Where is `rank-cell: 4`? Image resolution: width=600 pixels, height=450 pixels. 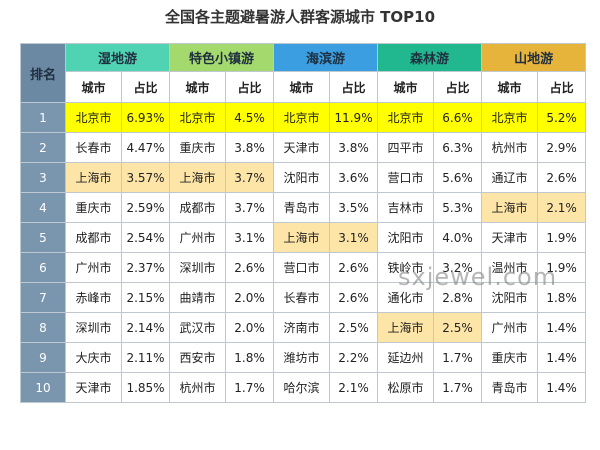 rank-cell: 4 is located at coordinates (43, 207).